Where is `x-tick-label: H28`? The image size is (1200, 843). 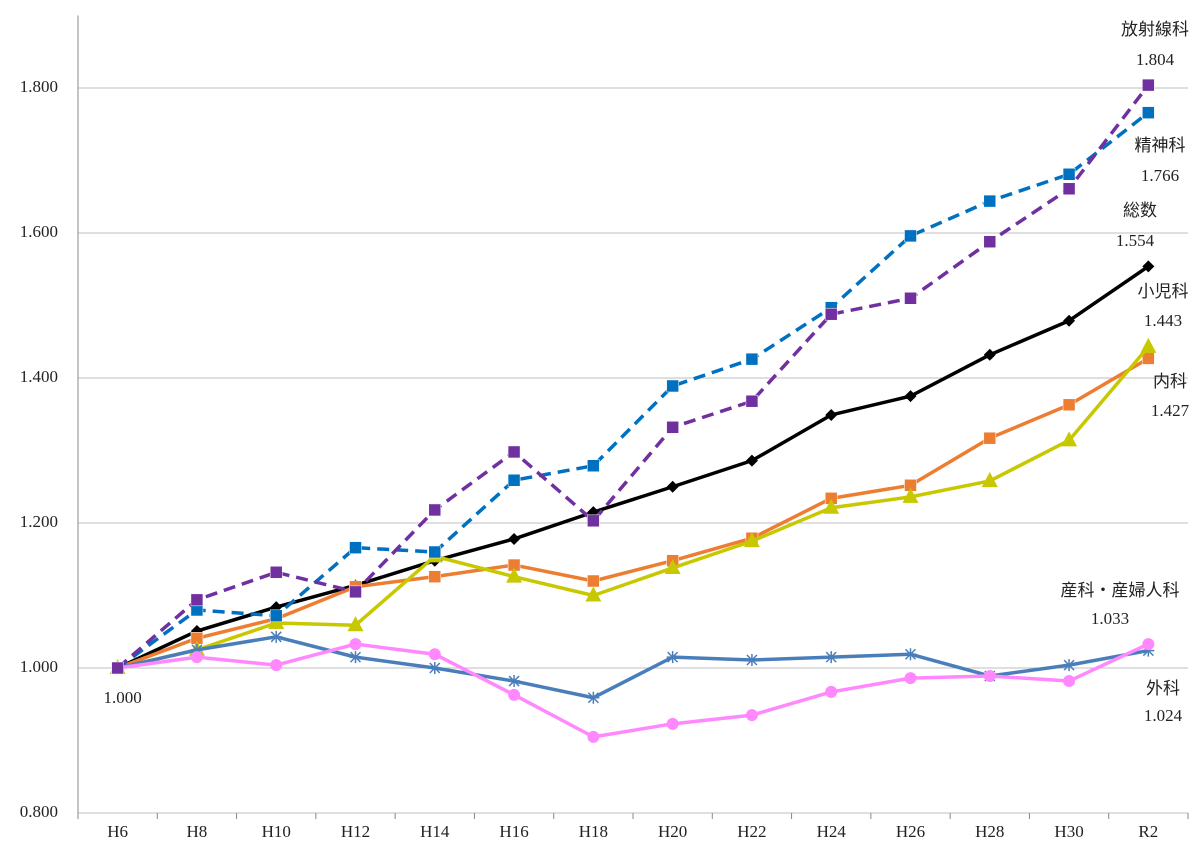
x-tick-label: H28 is located at coordinates (989, 831).